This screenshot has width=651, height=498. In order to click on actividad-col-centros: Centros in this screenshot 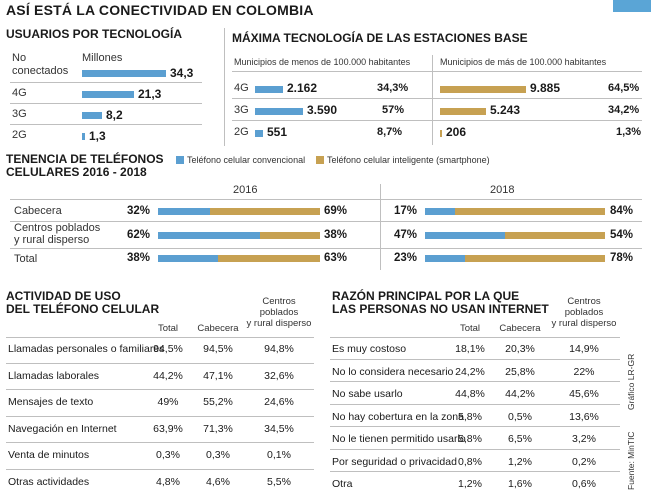, I will do `click(279, 301)`.